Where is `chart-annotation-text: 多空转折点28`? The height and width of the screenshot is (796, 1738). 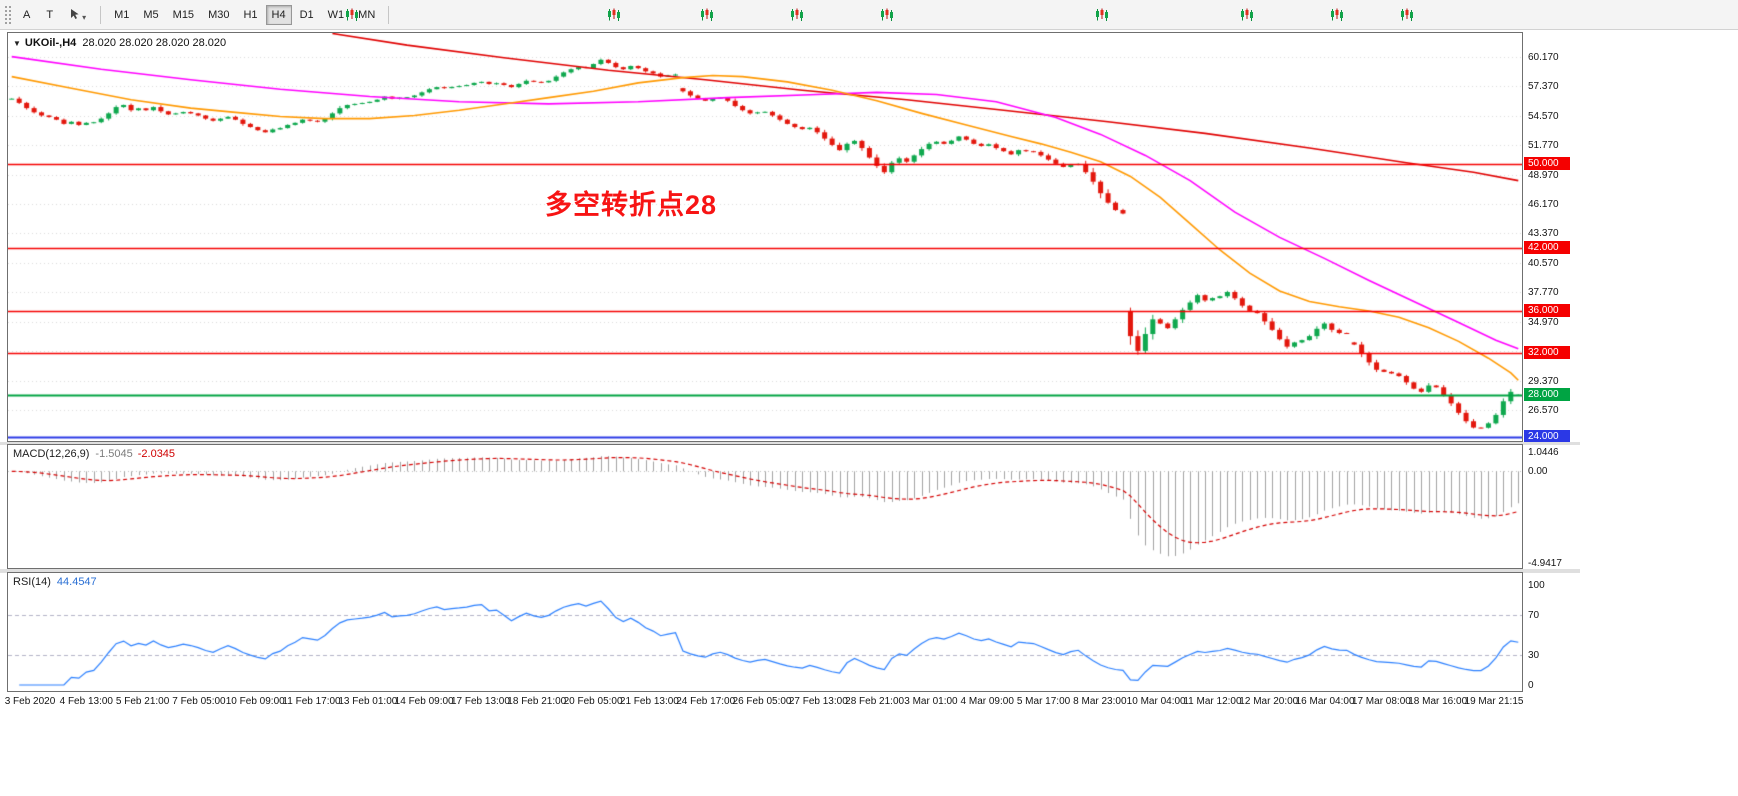
chart-annotation-text: 多空转折点28 is located at coordinates (631, 205).